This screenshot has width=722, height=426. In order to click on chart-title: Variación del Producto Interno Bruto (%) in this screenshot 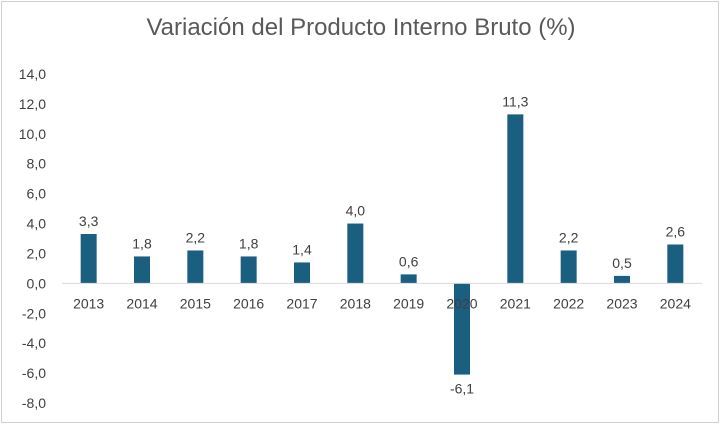, I will do `click(361, 27)`.